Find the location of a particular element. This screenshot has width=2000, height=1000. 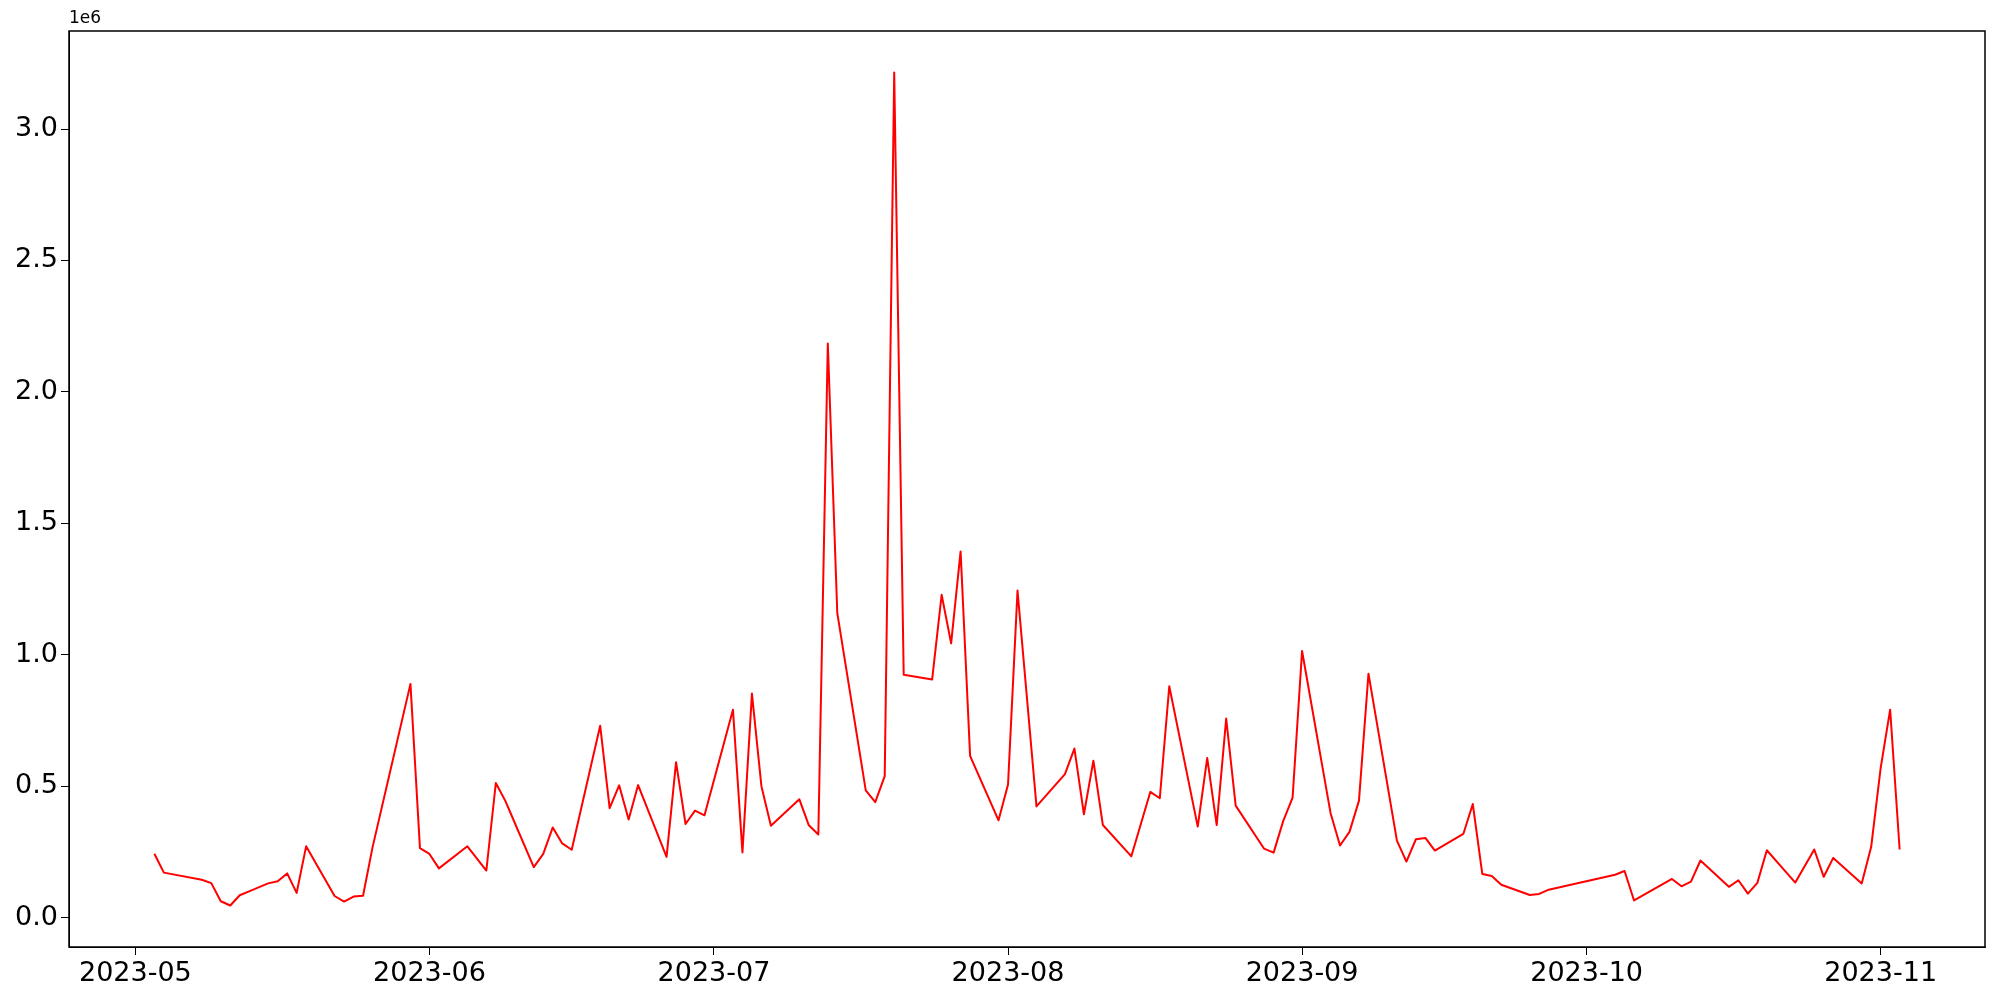

x-tick-label: 2023-10 is located at coordinates (1587, 972).